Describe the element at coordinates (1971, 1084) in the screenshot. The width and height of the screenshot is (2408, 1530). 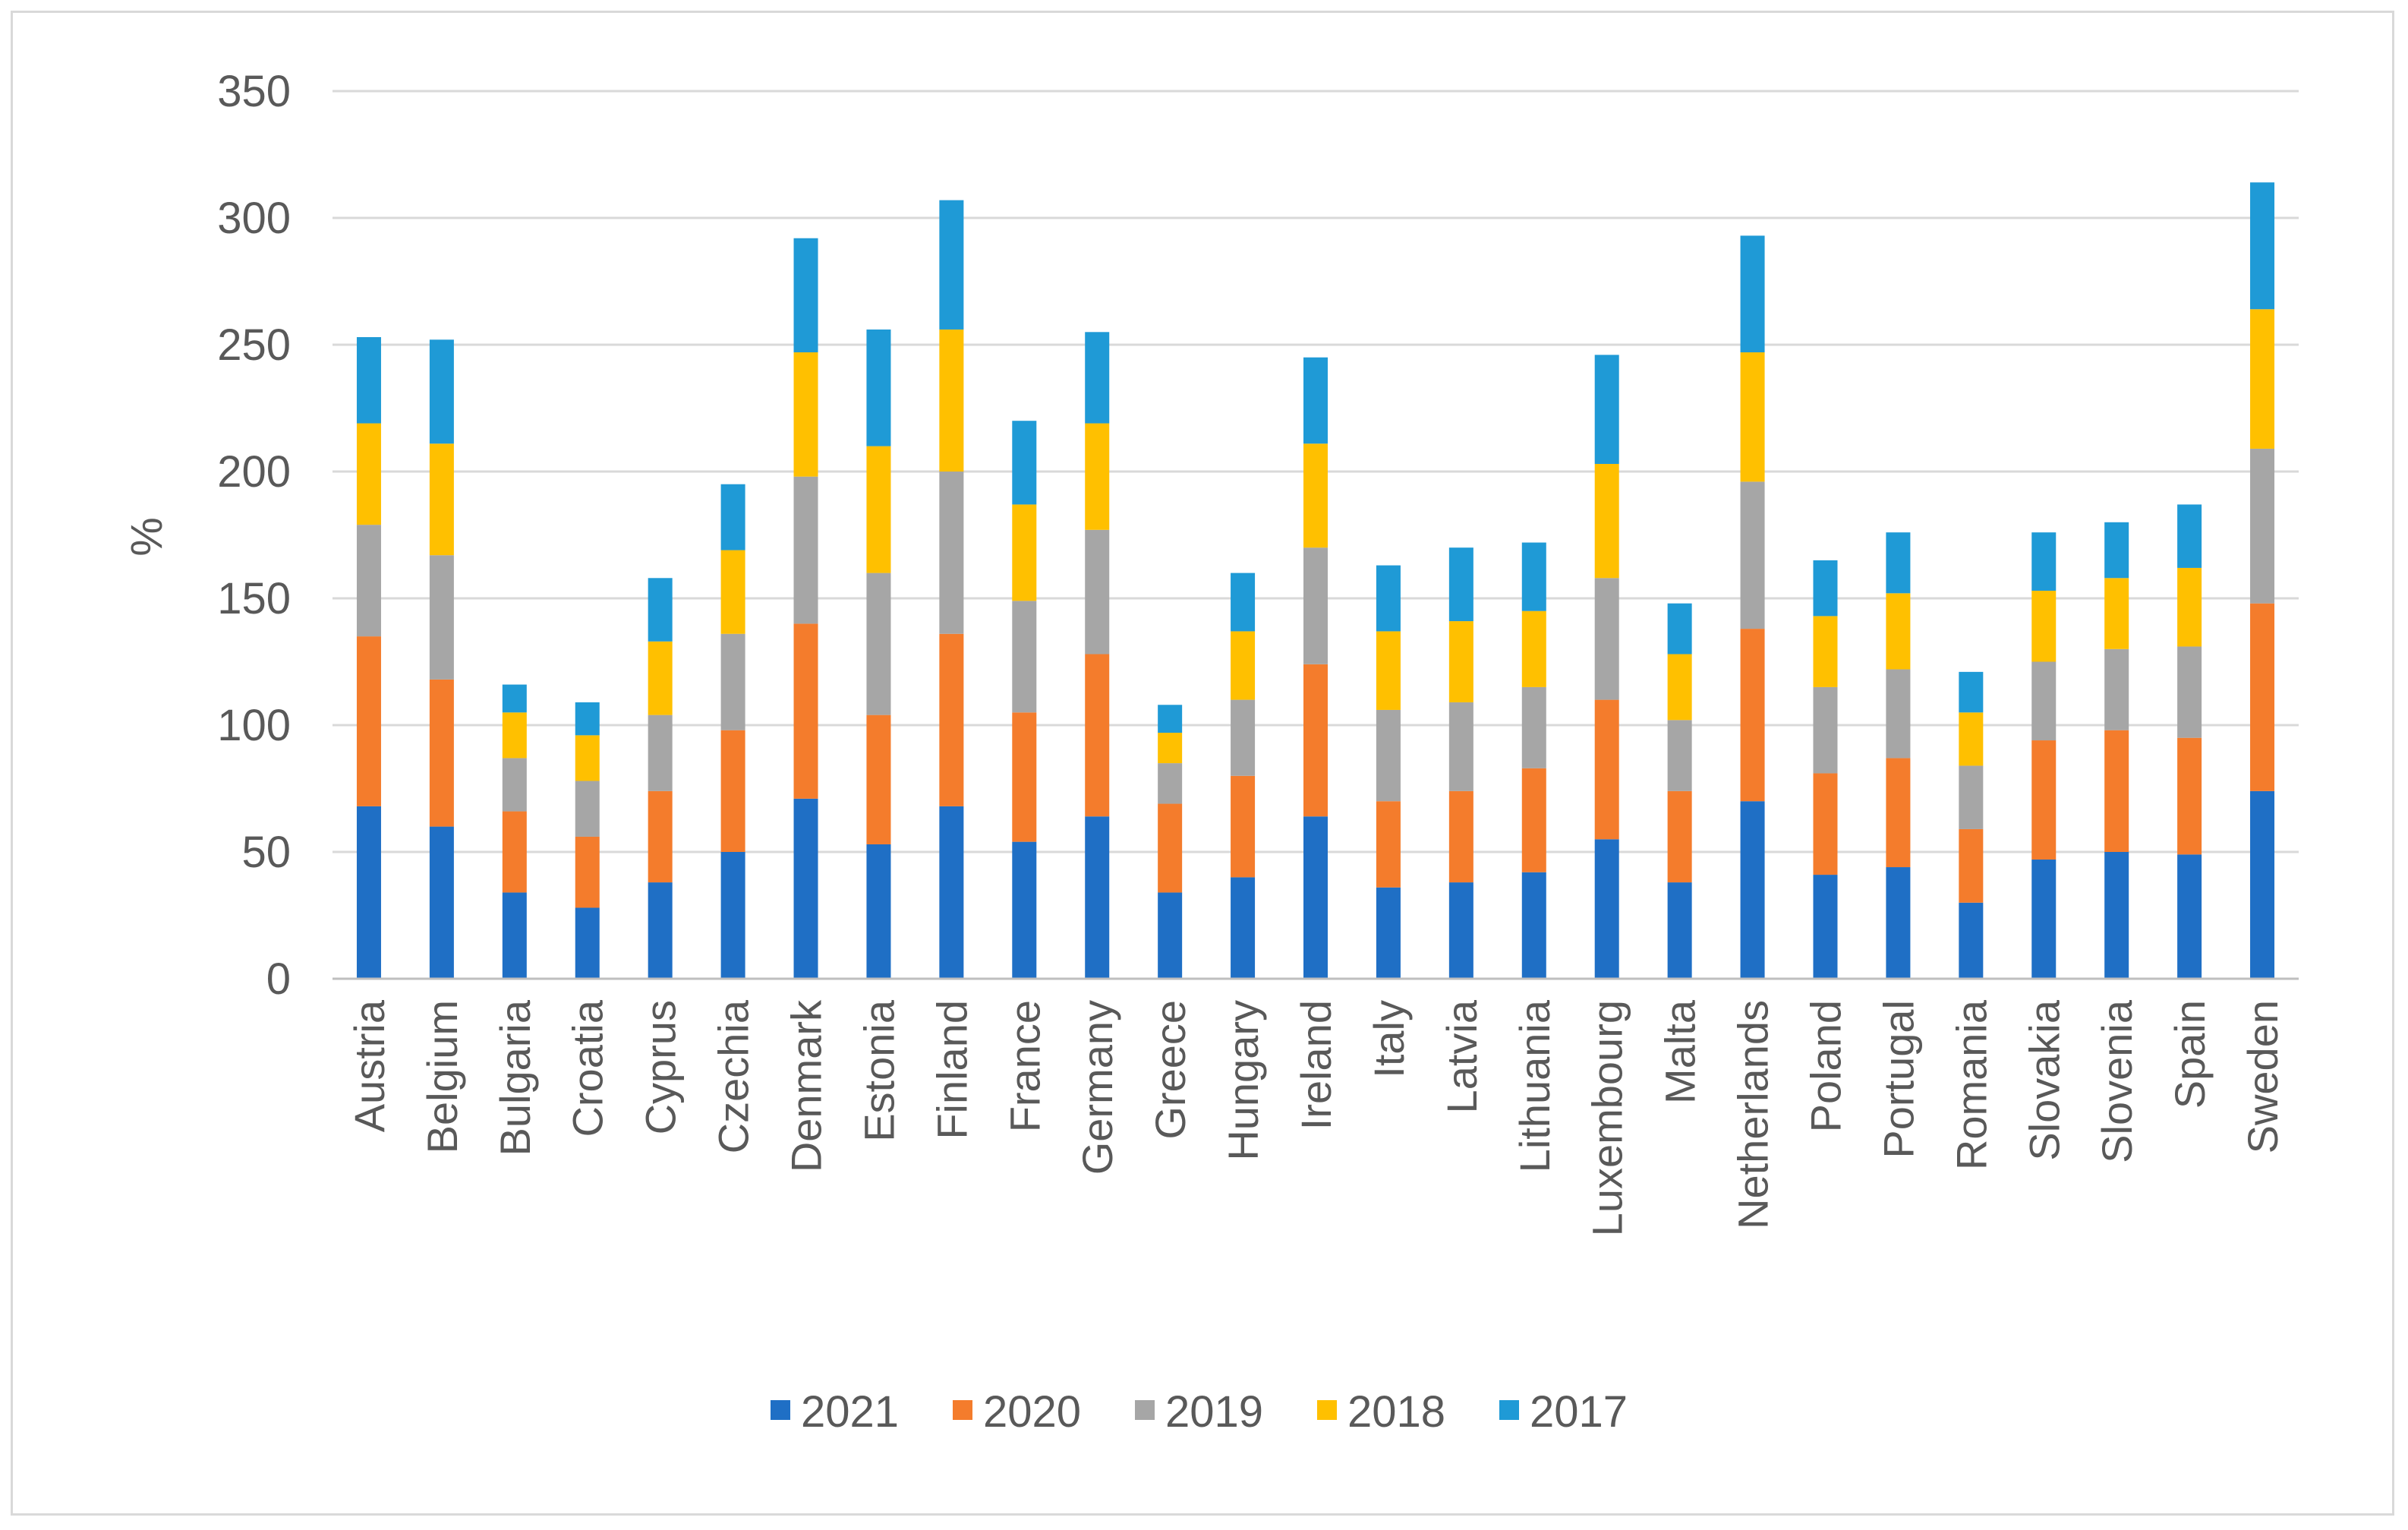
I see `x-tick-label: Romania` at that location.